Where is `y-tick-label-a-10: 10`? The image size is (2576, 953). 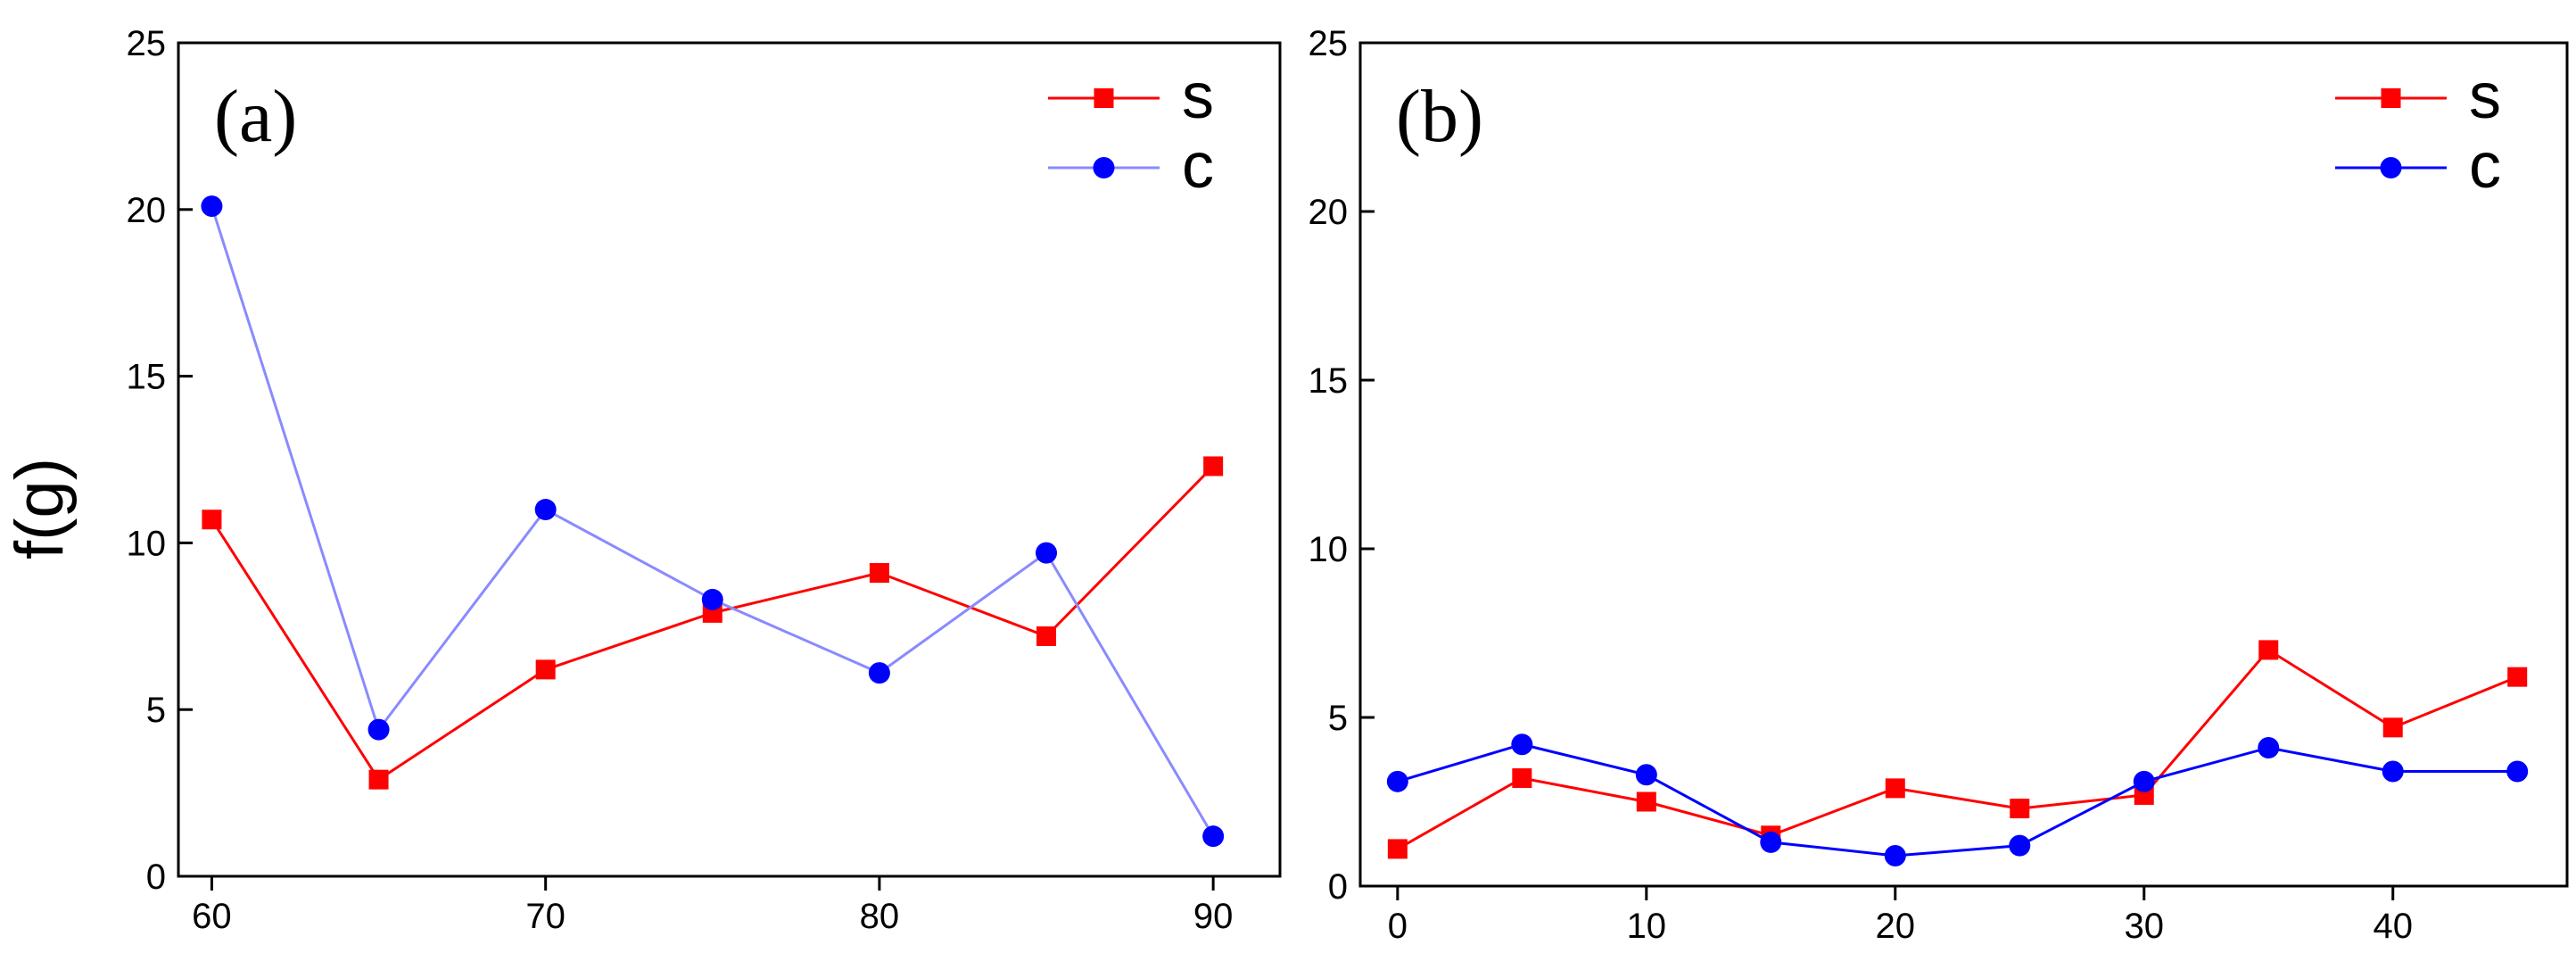 y-tick-label-a-10: 10 is located at coordinates (147, 544).